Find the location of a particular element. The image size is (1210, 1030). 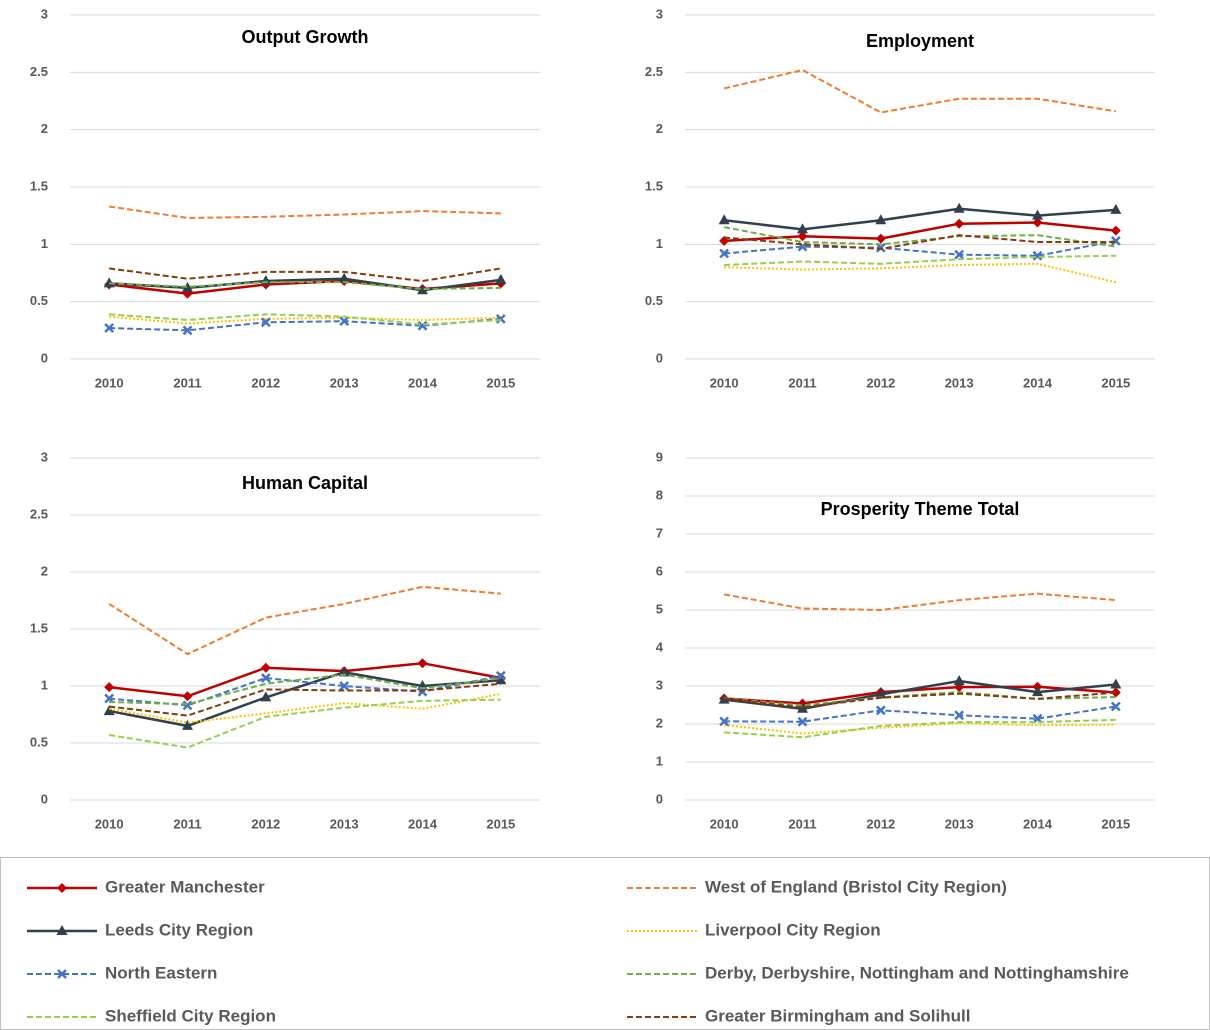

legend-label: Sheffield City Region is located at coordinates (190, 1015).